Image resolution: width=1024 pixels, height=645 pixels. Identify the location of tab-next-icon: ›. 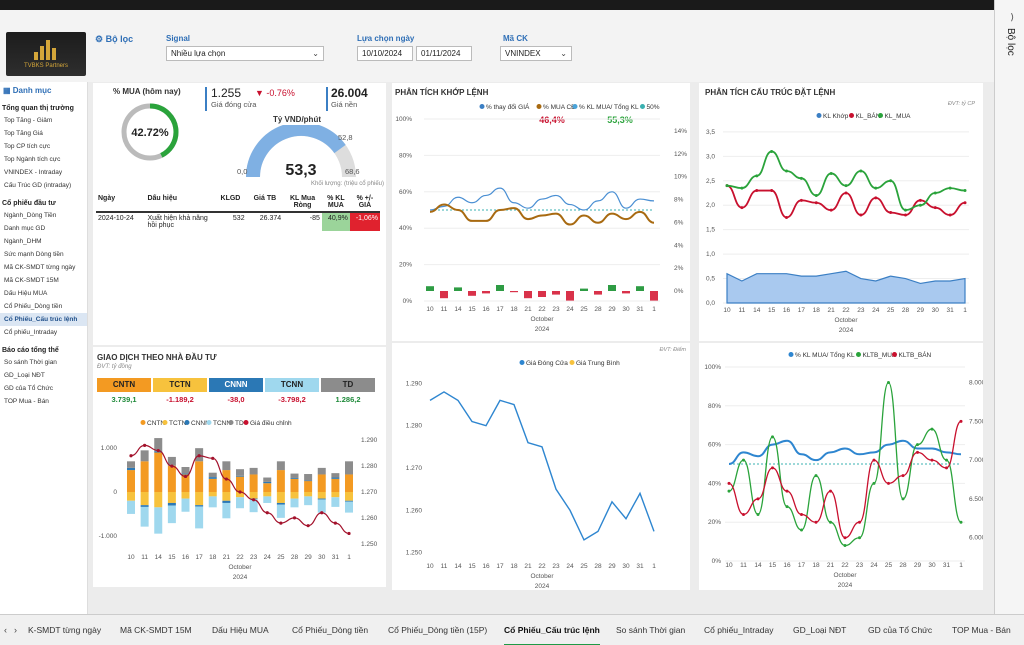
(15, 630).